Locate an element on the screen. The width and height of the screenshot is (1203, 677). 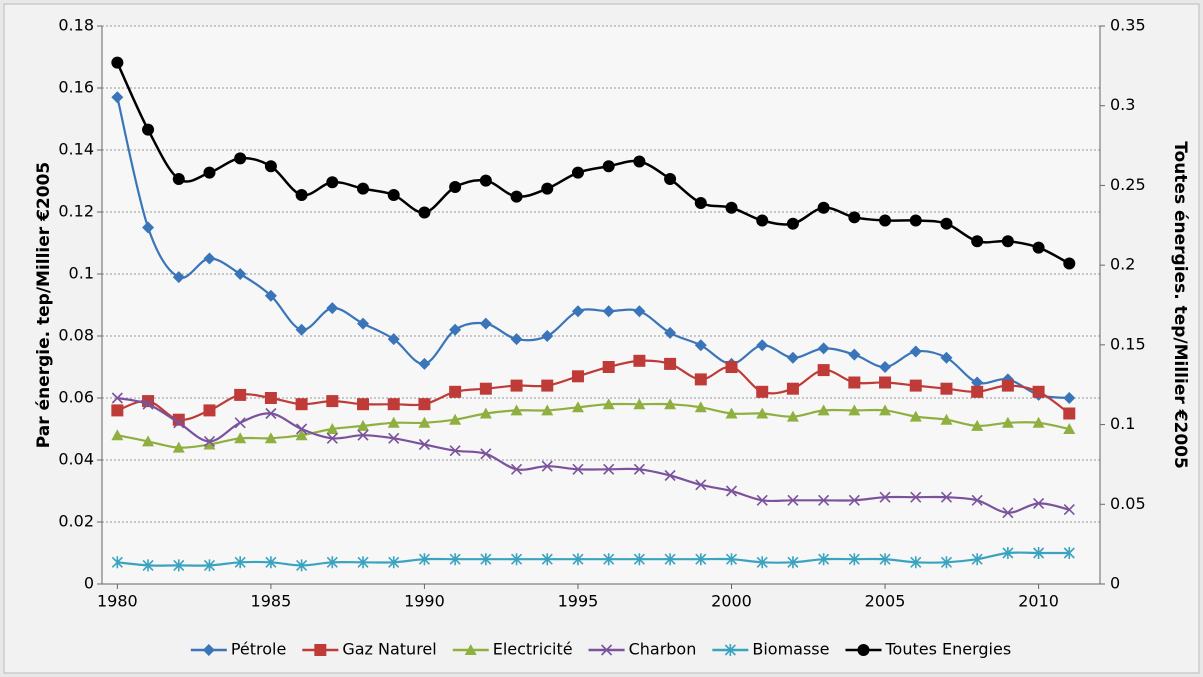
y-tick-label: 0.12 is located at coordinates (76, 211).